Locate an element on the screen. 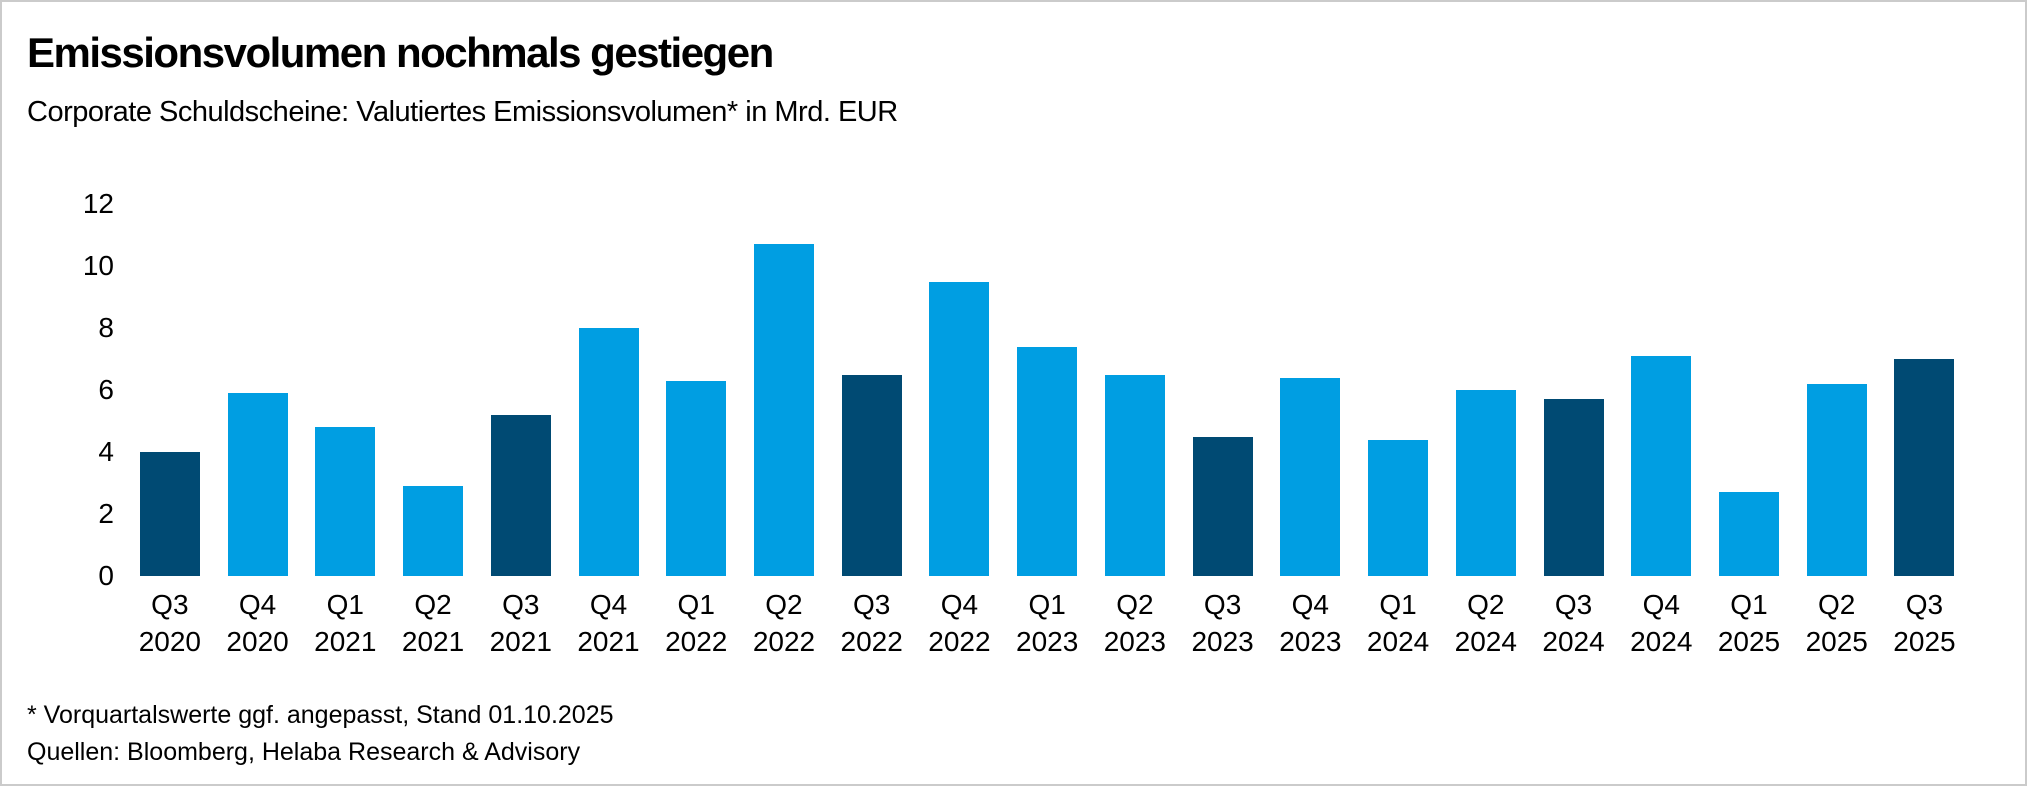 Image resolution: width=2027 pixels, height=786 pixels. x-axis-tick-label: Q1 2023 is located at coordinates (1047, 623).